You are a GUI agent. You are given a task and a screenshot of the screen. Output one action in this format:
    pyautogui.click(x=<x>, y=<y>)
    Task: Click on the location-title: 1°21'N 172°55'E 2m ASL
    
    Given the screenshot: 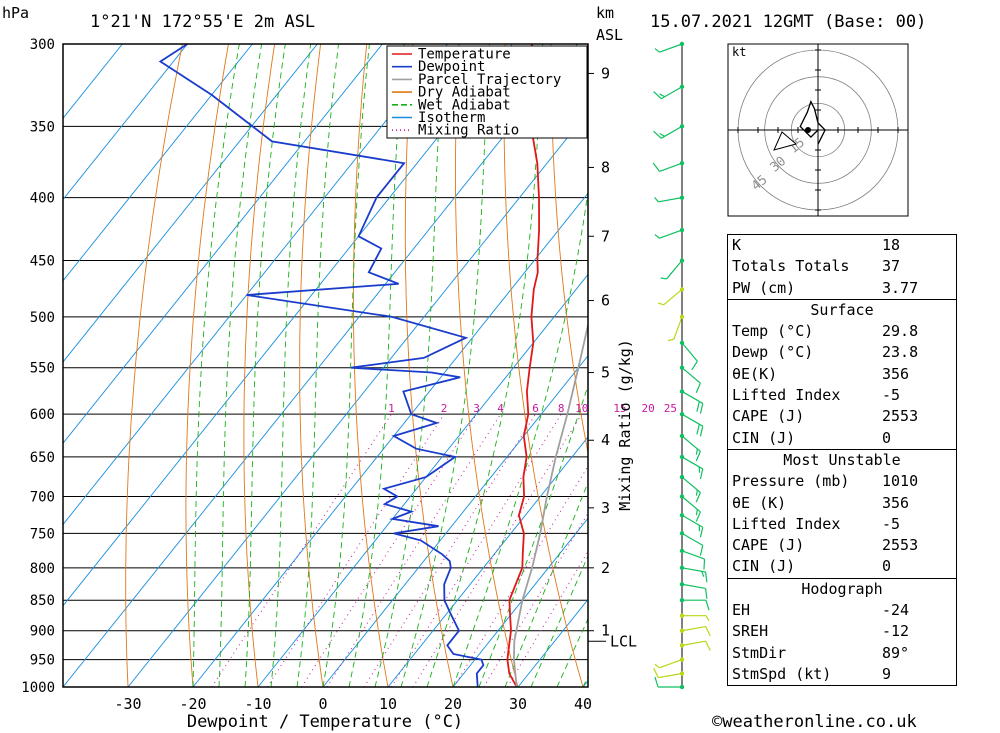 What is the action you would take?
    pyautogui.click(x=203, y=22)
    